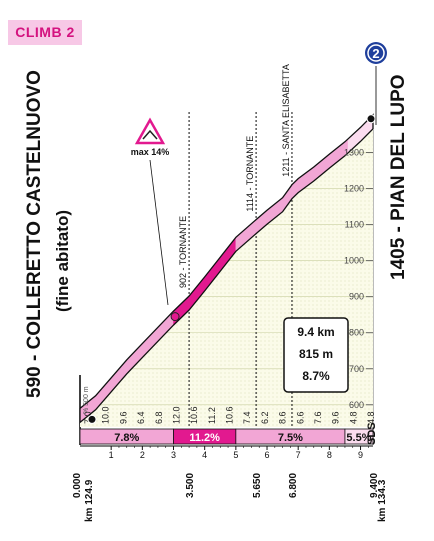 The image size is (434, 541). What do you see at coordinates (92, 419) in the screenshot?
I see `start-dot` at bounding box center [92, 419].